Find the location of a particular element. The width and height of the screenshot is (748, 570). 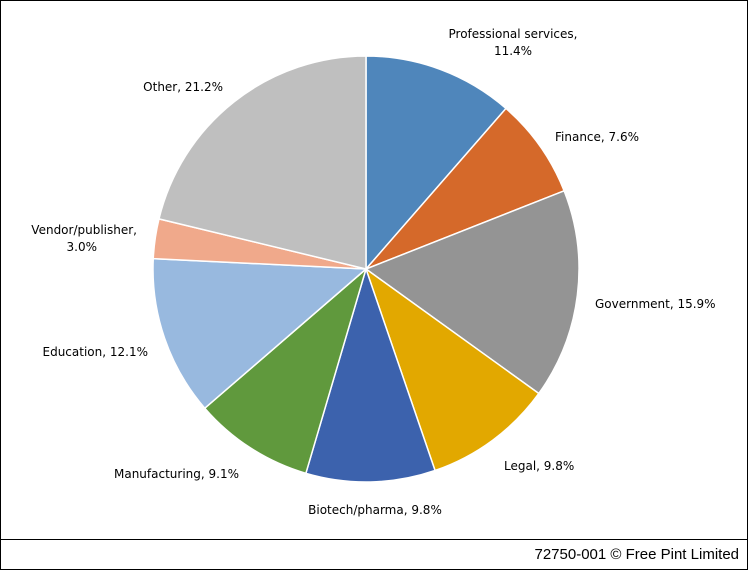

data-label-vendor-publisher: Vendor/publisher, 3.0% is located at coordinates (84, 238).